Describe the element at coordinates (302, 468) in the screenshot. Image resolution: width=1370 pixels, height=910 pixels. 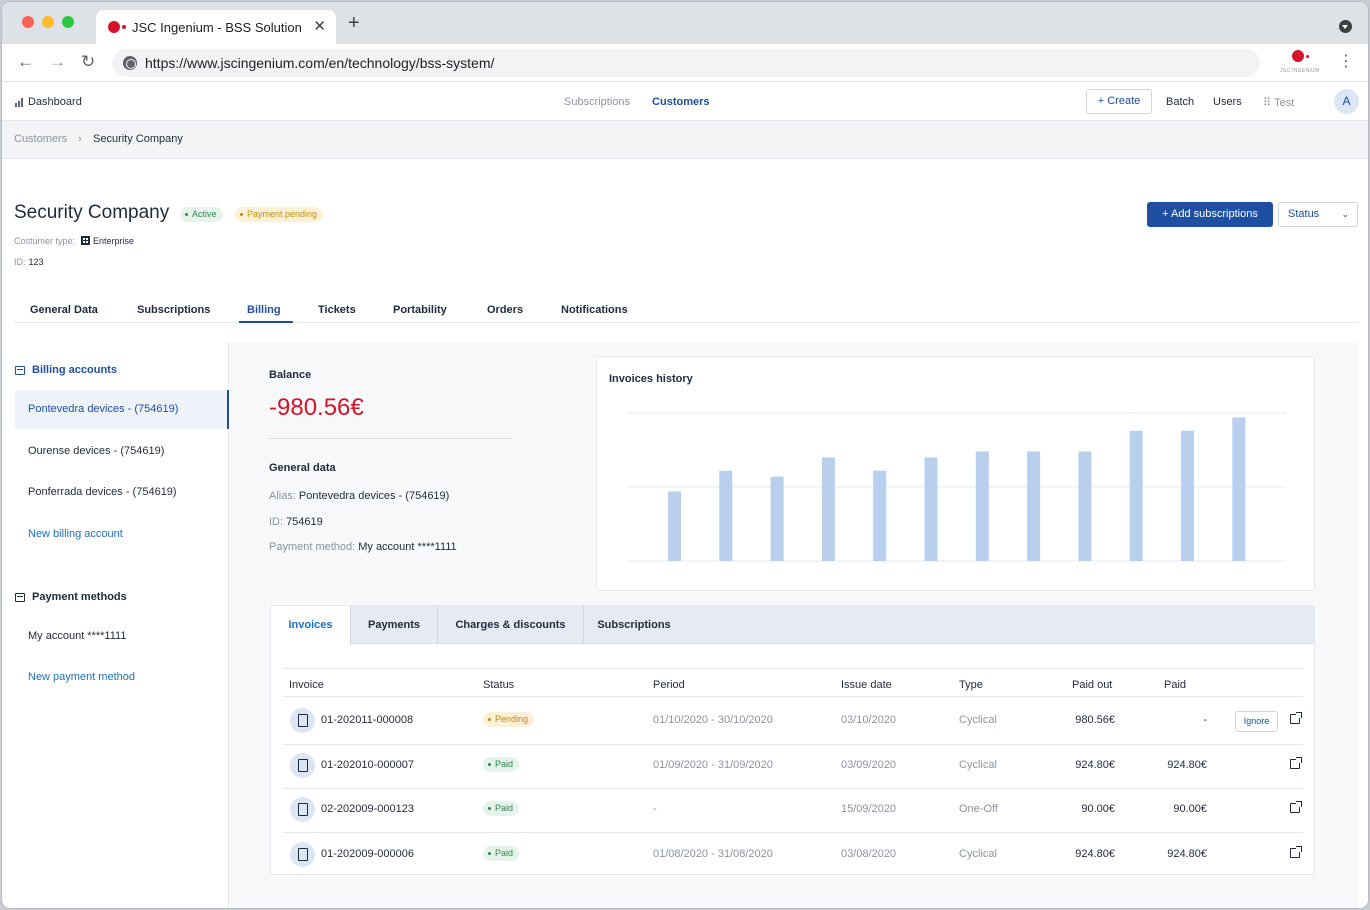
I see `general-data-heading: General data` at that location.